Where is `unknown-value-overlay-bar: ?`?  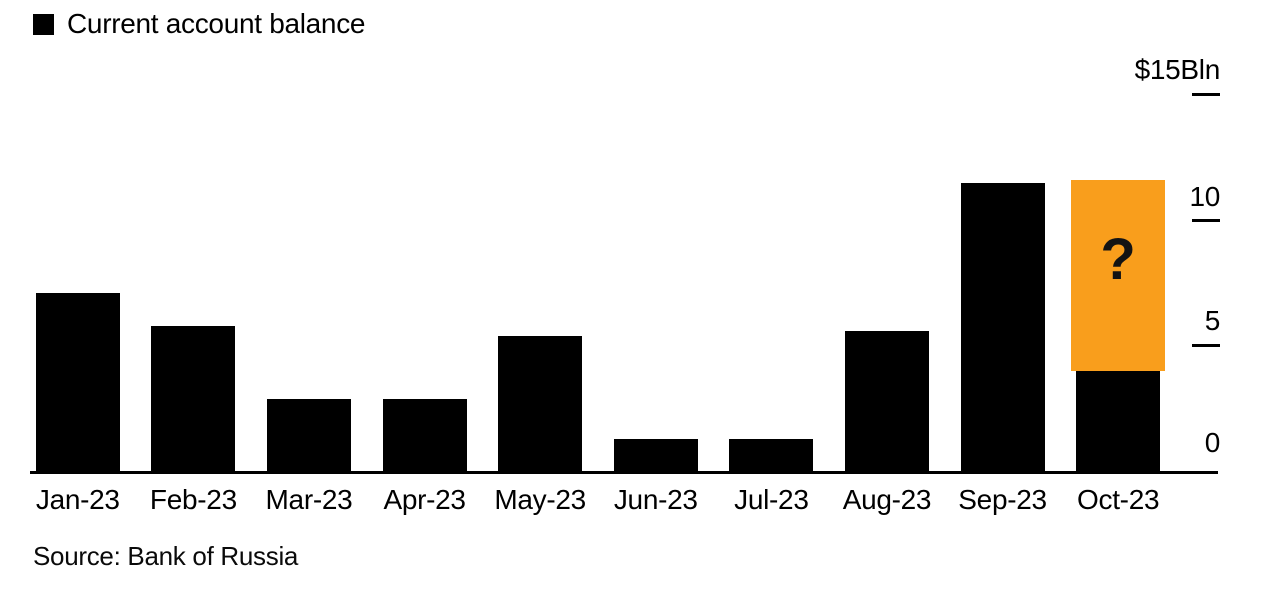 unknown-value-overlay-bar: ? is located at coordinates (1118, 276).